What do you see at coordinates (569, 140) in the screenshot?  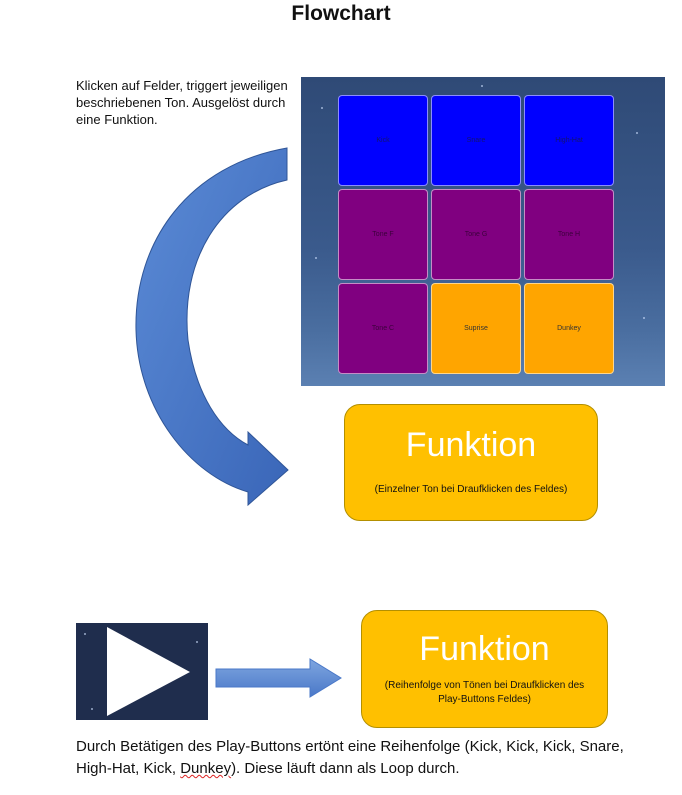 I see `pad-high-hat: High-Hat` at bounding box center [569, 140].